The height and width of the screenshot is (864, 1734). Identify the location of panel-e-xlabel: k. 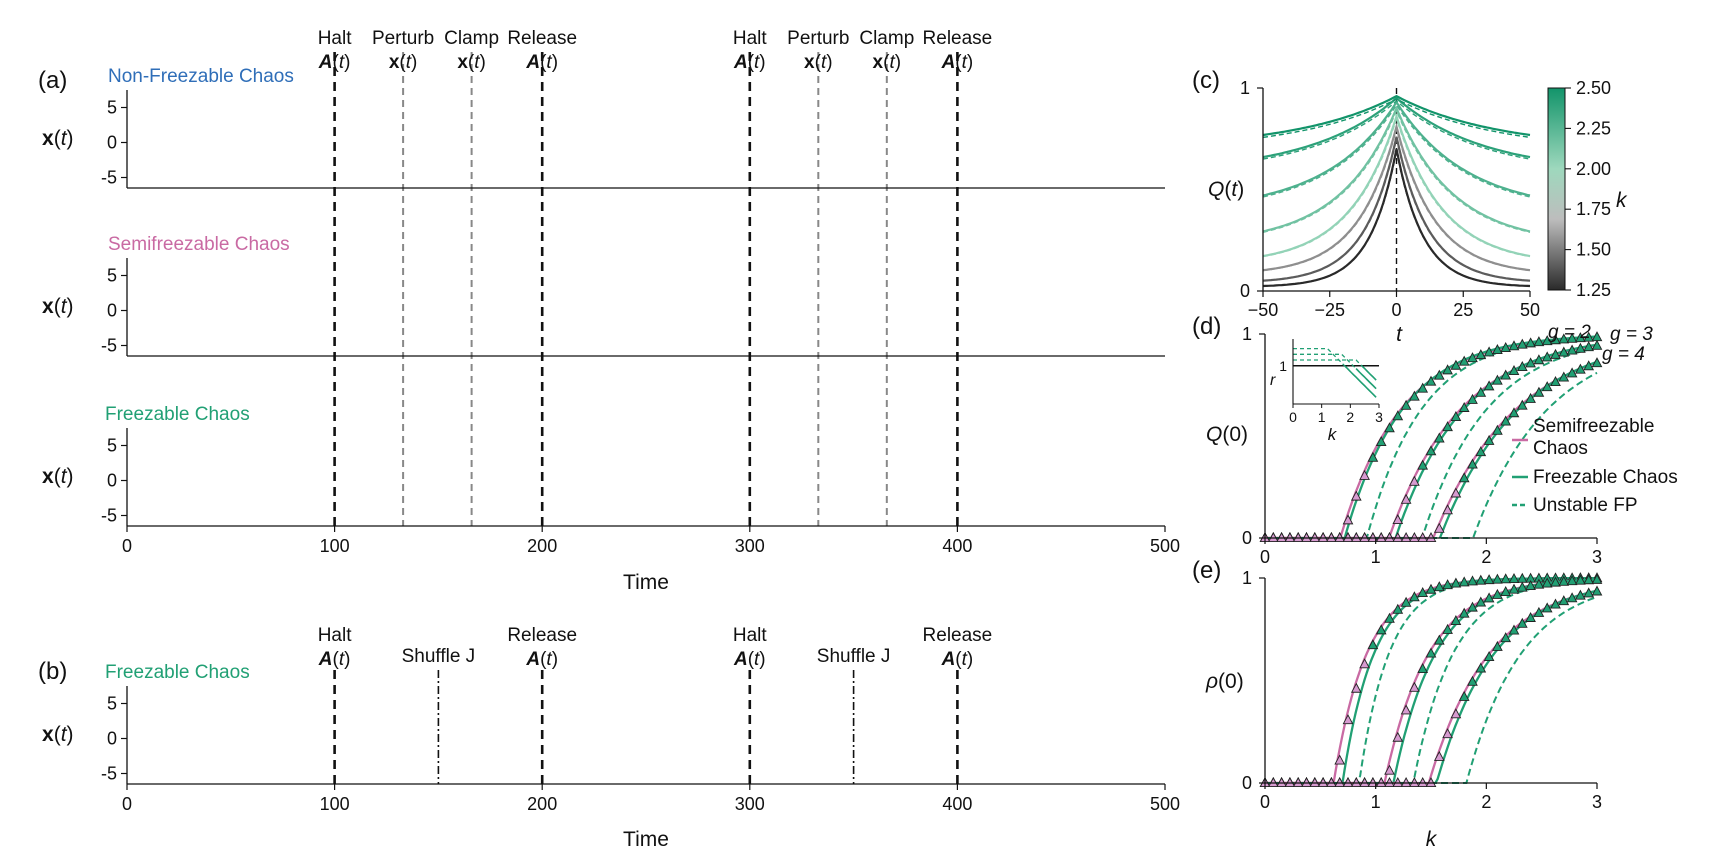
(1432, 839).